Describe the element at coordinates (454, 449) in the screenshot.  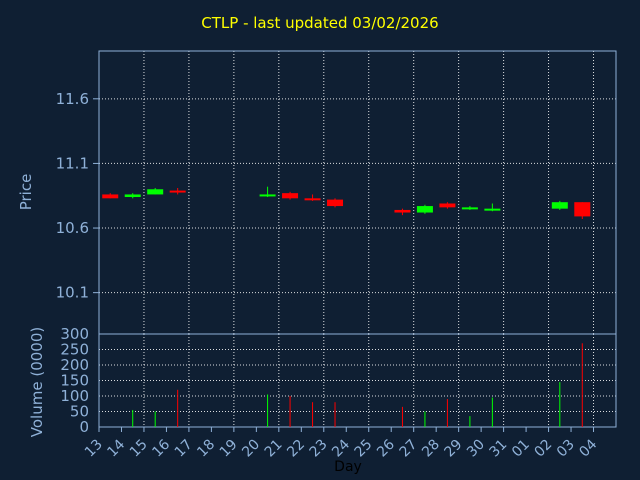
I see `x-tick-label: 29` at that location.